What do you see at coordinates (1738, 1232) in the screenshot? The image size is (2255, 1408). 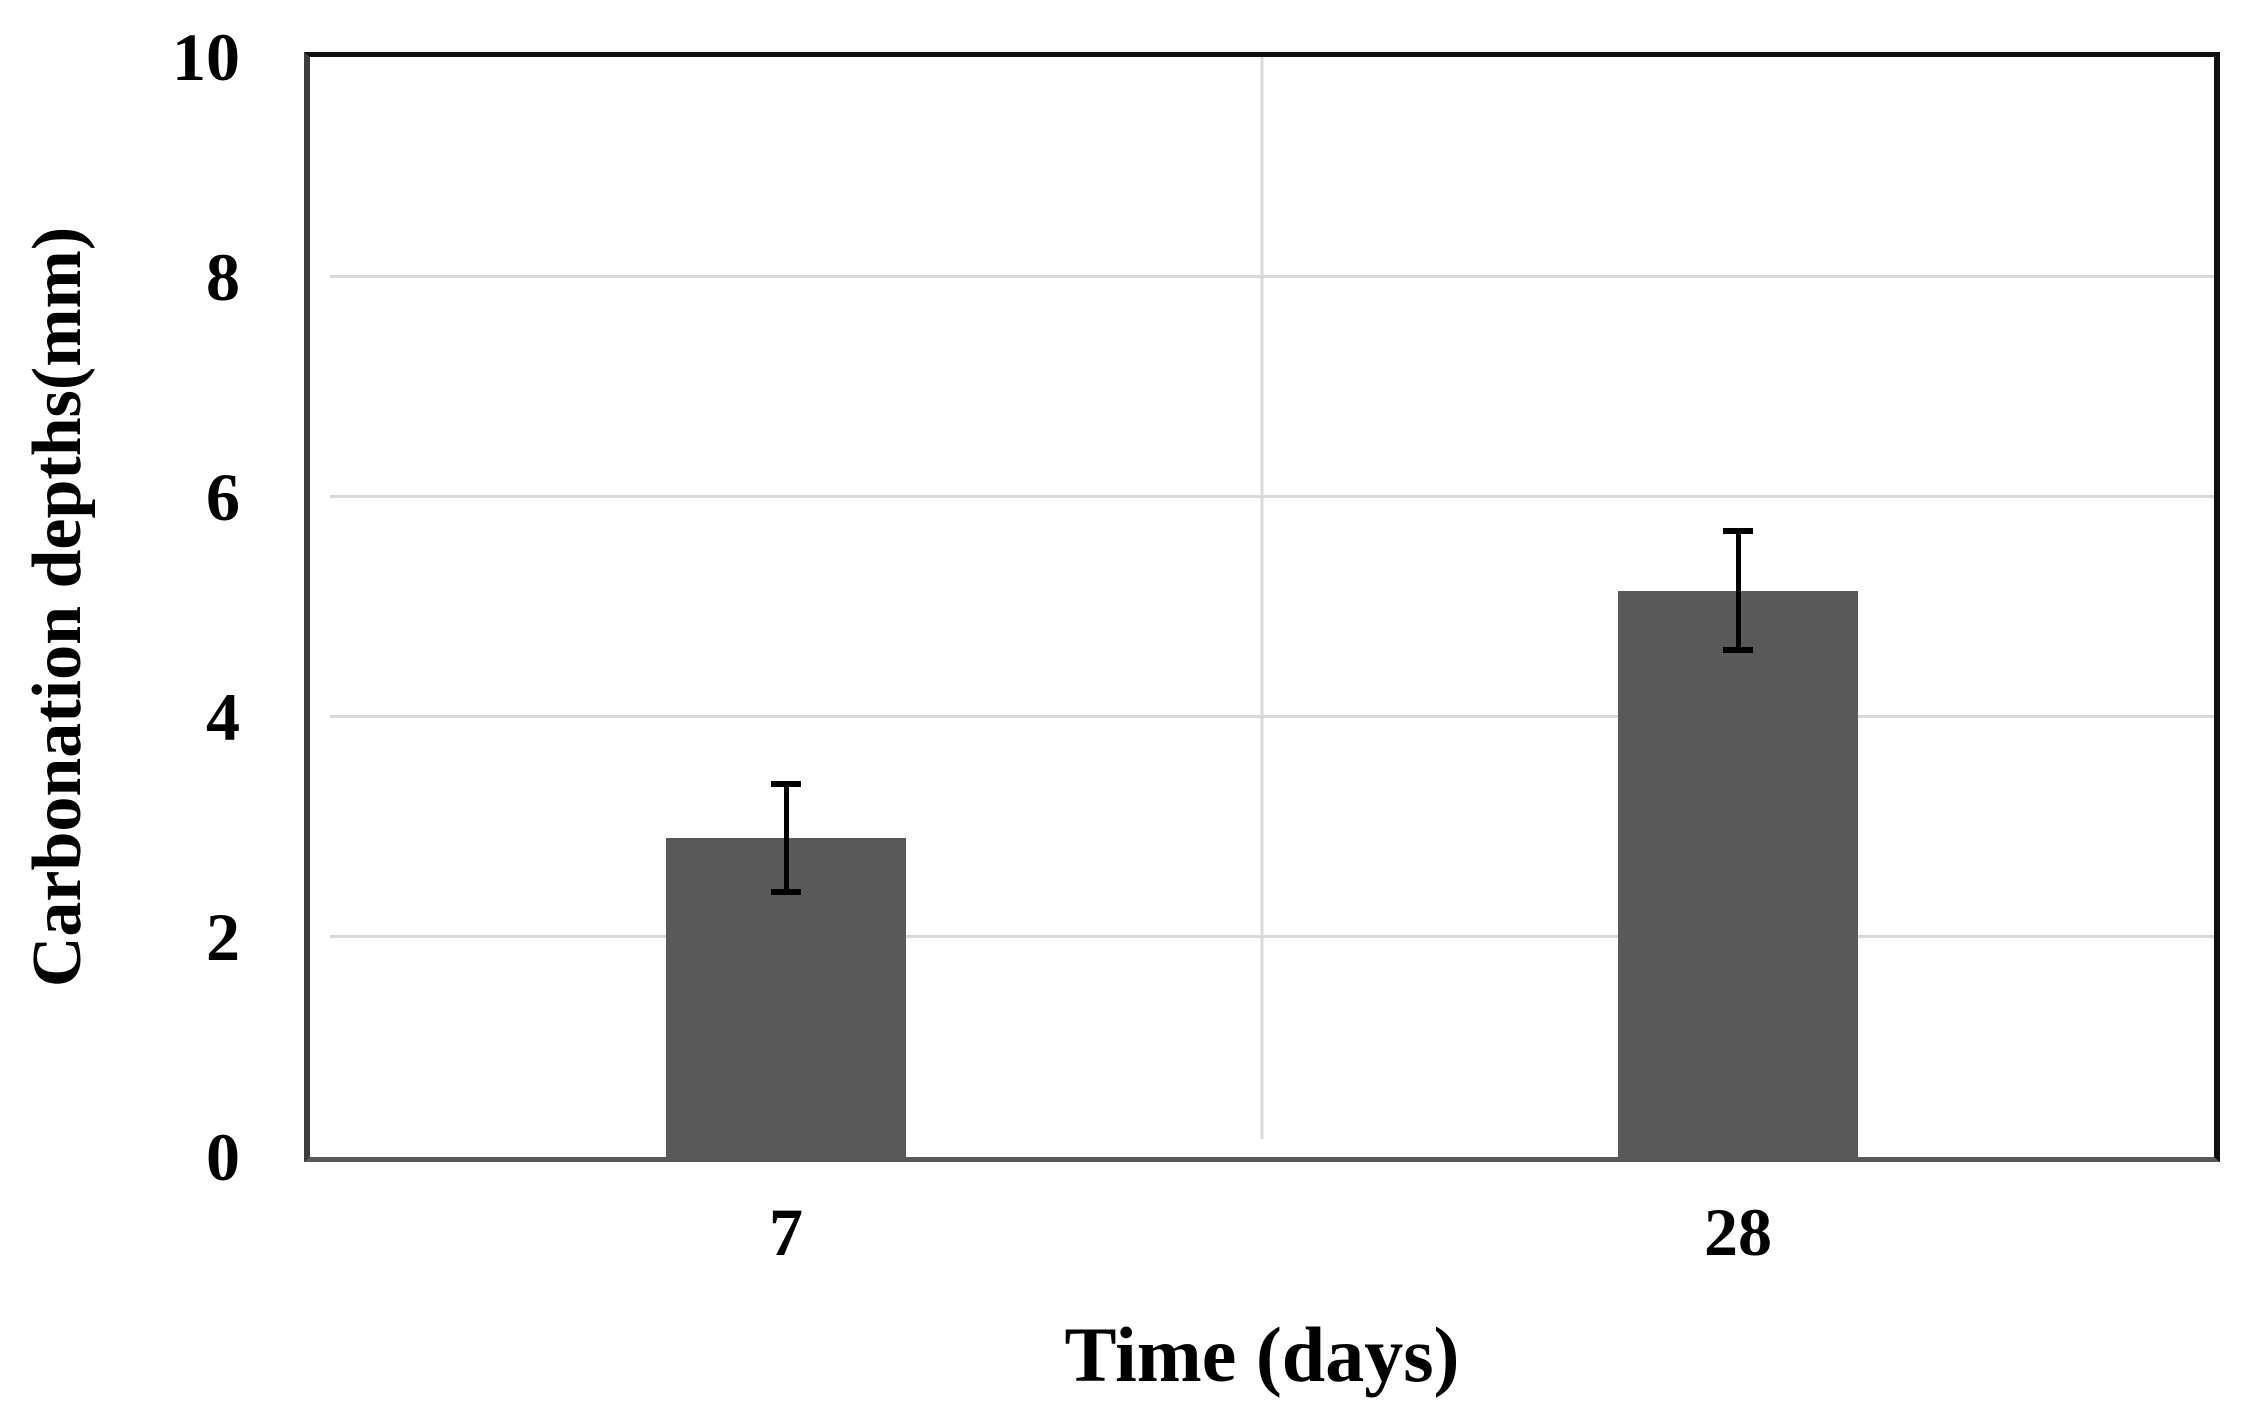 I see `x-tick-label-28: 28` at bounding box center [1738, 1232].